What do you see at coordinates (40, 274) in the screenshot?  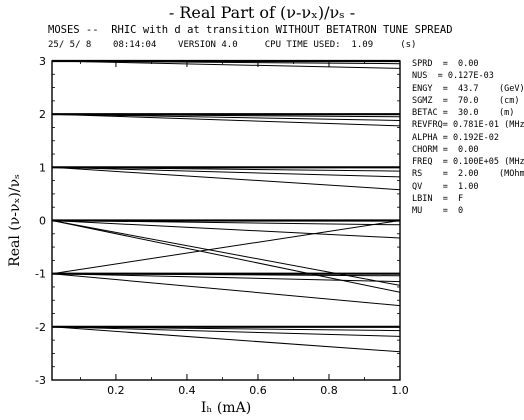 I see `y-tick-label: -1` at bounding box center [40, 274].